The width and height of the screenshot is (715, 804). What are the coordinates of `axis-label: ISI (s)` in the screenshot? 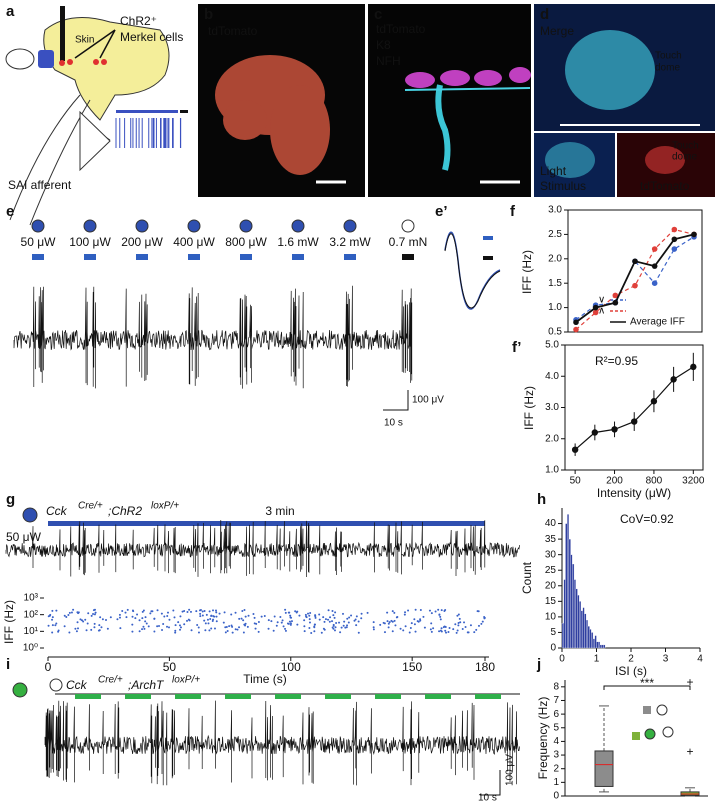 It's located at (631, 671).